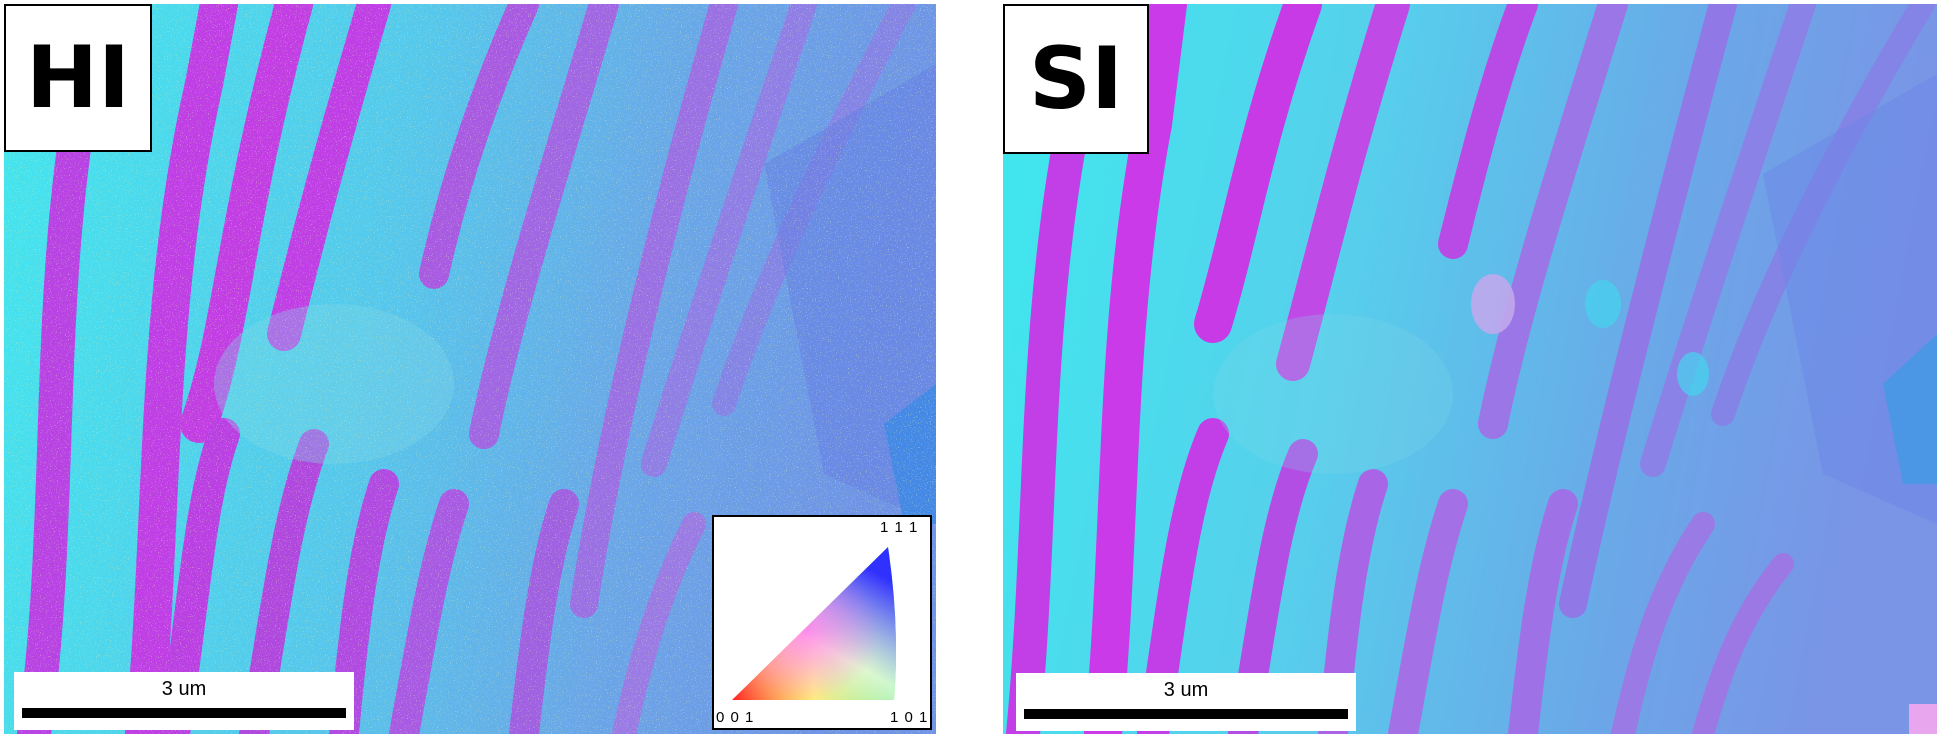 Image resolution: width=1941 pixels, height=738 pixels. Describe the element at coordinates (1186, 690) in the screenshot. I see `scale-bar-label-si: 3 um` at that location.